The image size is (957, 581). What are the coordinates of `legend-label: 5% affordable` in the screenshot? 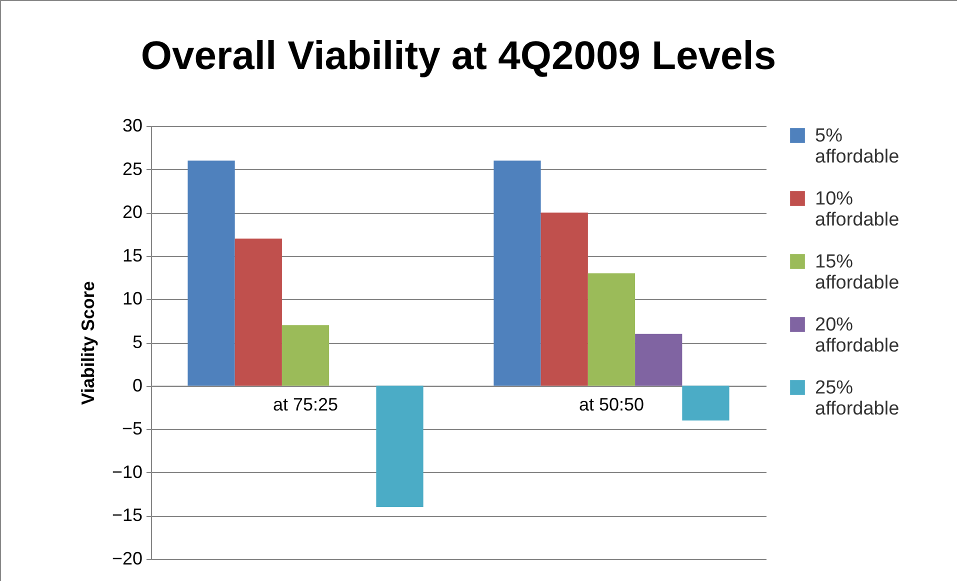 It's located at (857, 147).